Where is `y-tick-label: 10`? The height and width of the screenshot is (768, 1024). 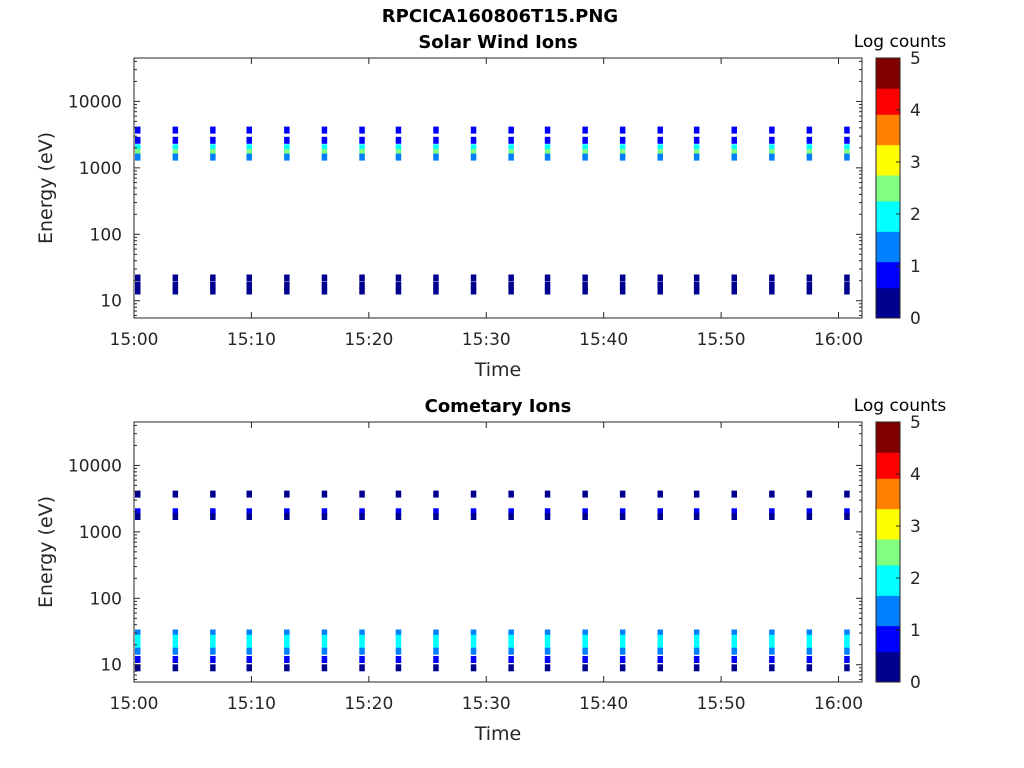 y-tick-label: 10 is located at coordinates (111, 302).